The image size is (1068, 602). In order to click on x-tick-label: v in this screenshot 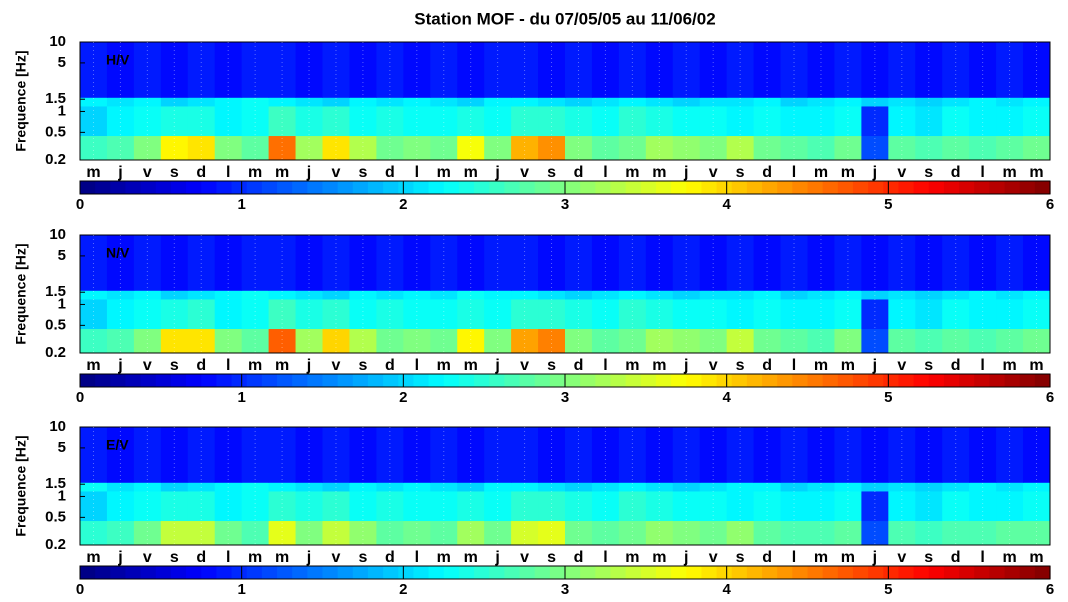, I will do `click(147, 365)`.